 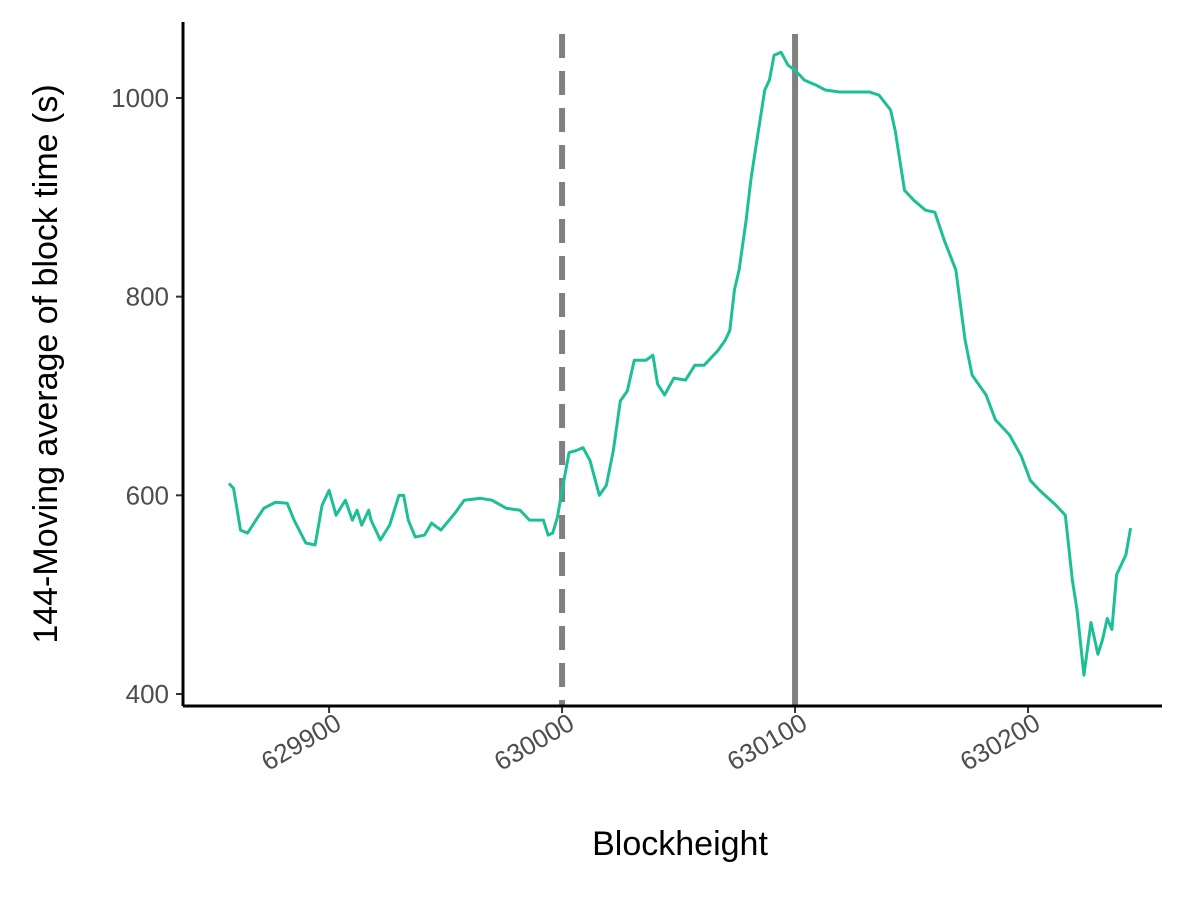 What do you see at coordinates (301, 741) in the screenshot?
I see `x-tick-label: 629900` at bounding box center [301, 741].